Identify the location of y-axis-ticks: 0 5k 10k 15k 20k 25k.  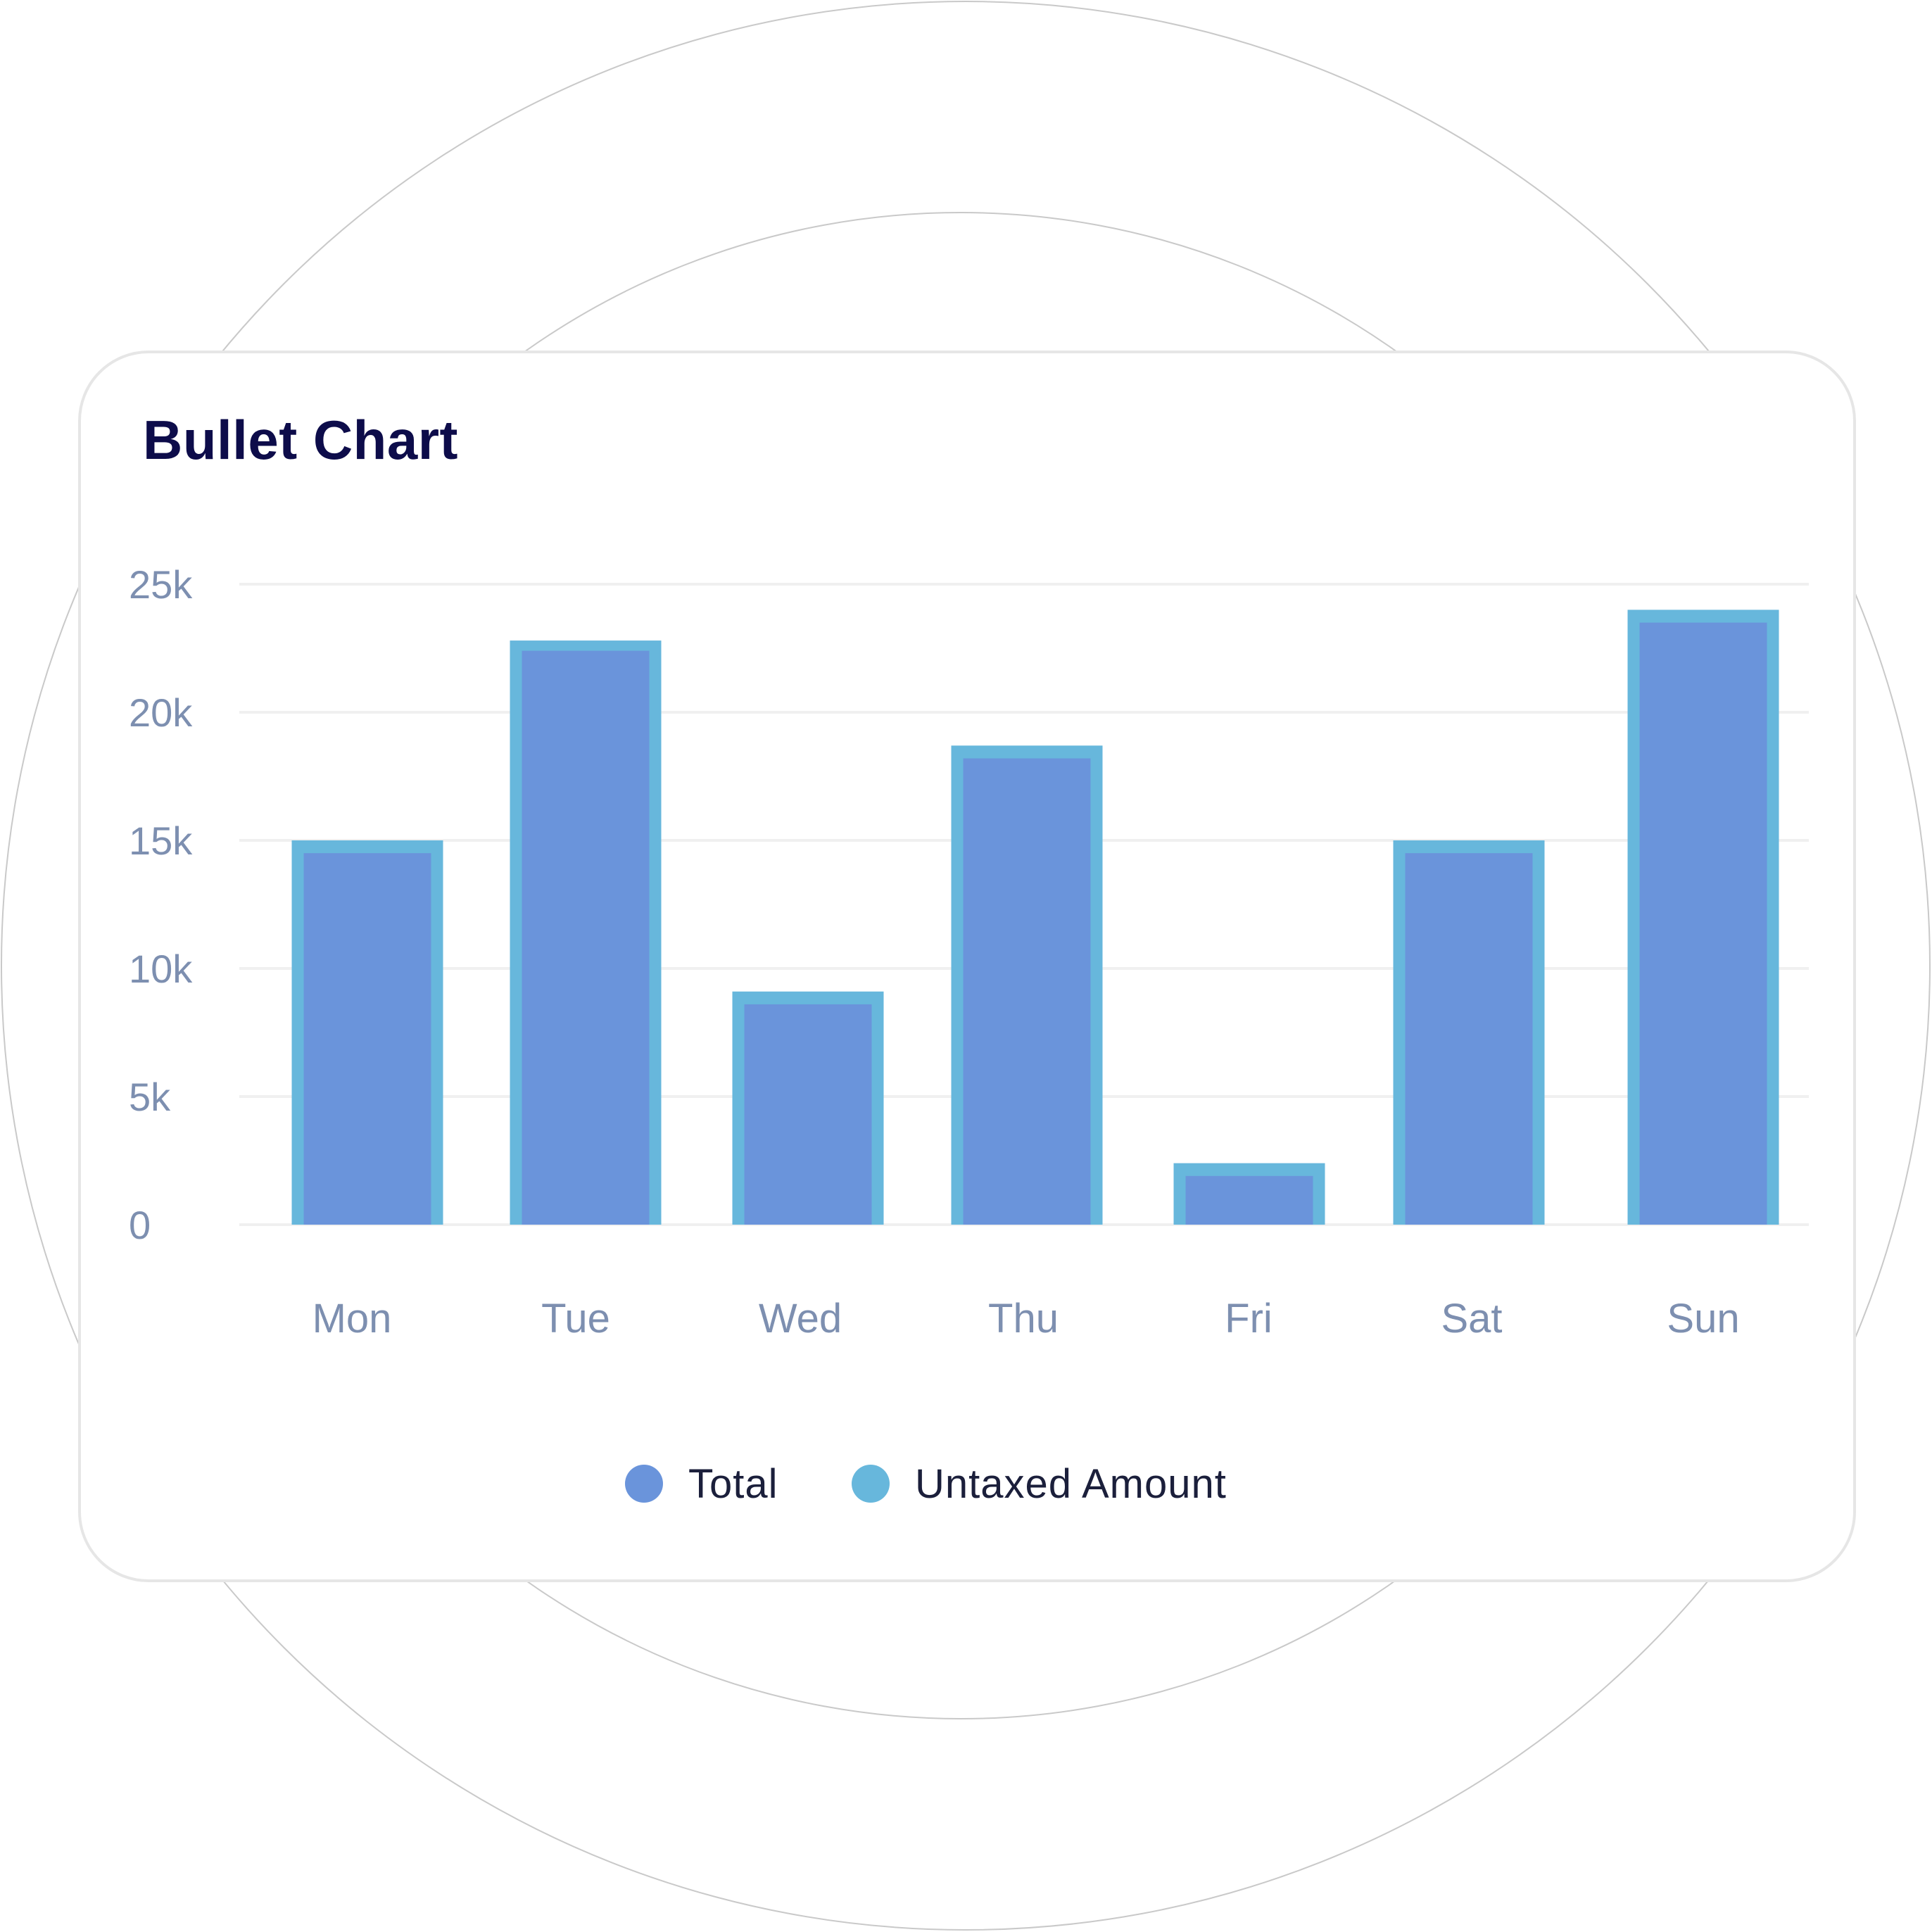
(161, 904).